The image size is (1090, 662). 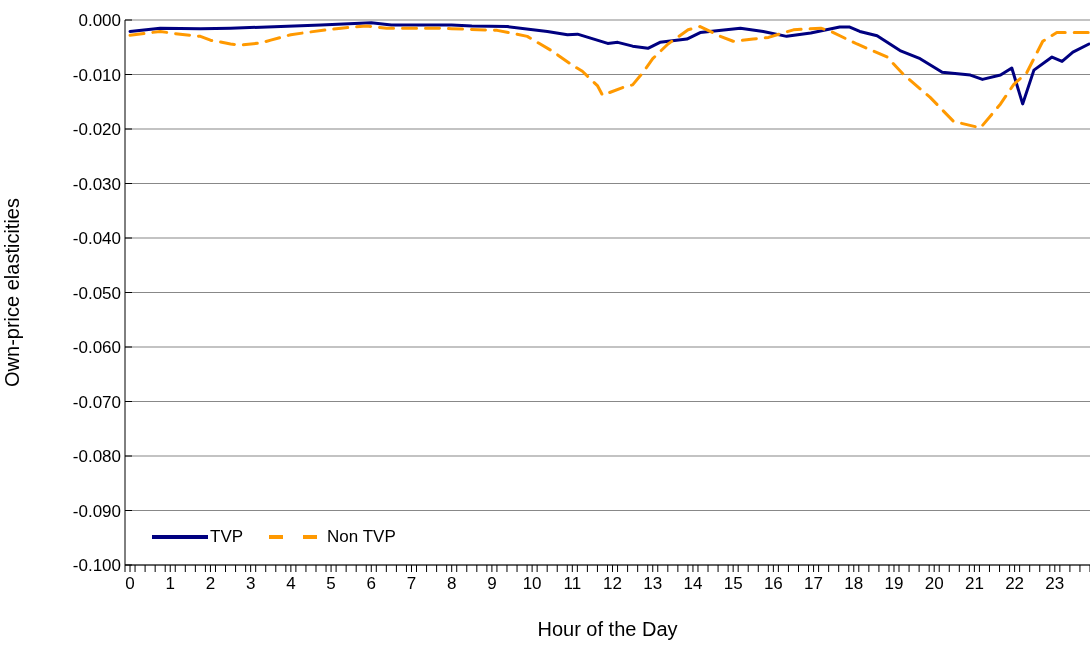 I want to click on legend-label: TVP, so click(x=227, y=537).